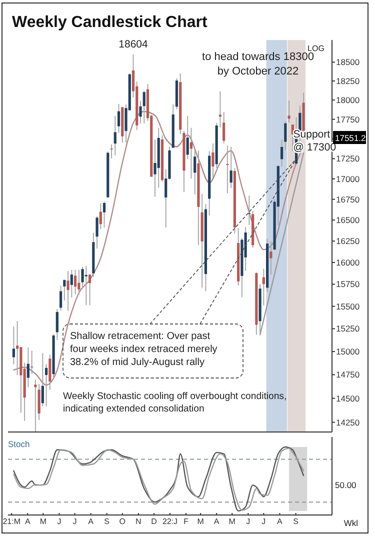 Image resolution: width=374 pixels, height=537 pixels. I want to click on annotation: Shallow retracement: Over past four weeks index retraced merely 38.2% of mid July-August rally, so click(144, 349).